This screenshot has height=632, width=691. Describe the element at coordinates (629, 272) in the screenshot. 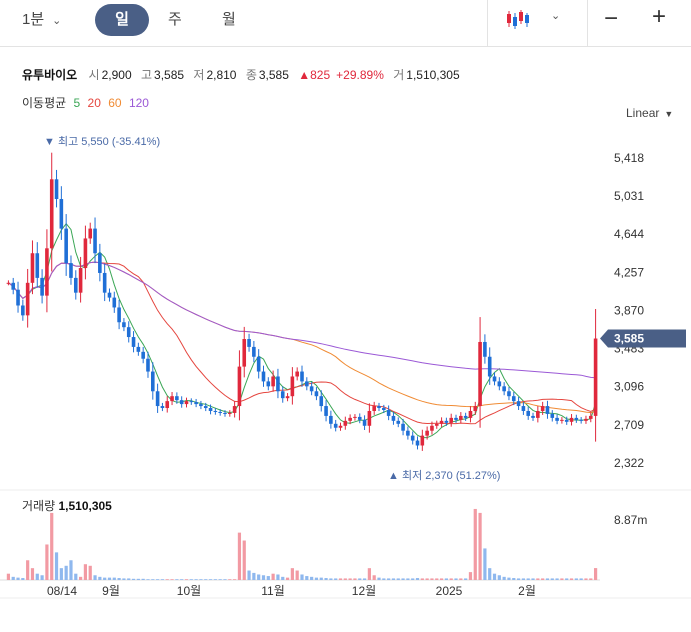

I see `y-tick-label: 4,257` at that location.